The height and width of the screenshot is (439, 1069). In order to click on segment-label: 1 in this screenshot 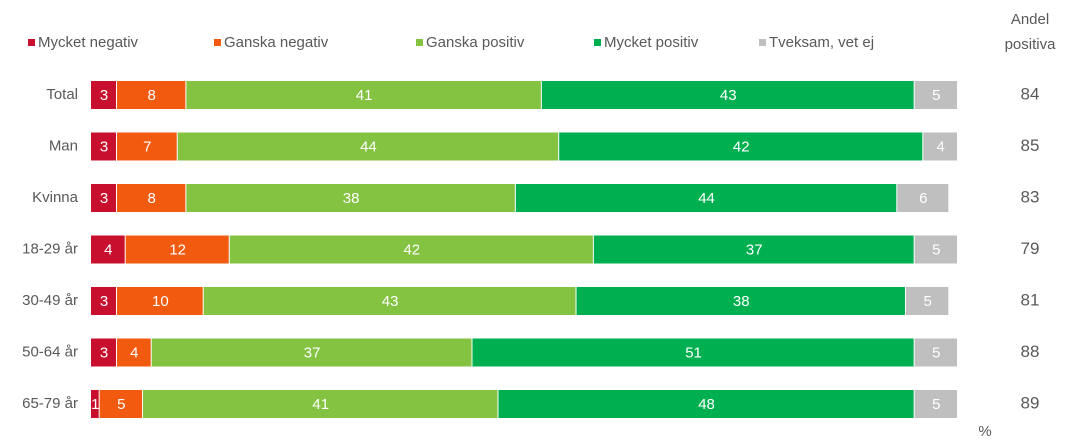, I will do `click(95, 404)`.